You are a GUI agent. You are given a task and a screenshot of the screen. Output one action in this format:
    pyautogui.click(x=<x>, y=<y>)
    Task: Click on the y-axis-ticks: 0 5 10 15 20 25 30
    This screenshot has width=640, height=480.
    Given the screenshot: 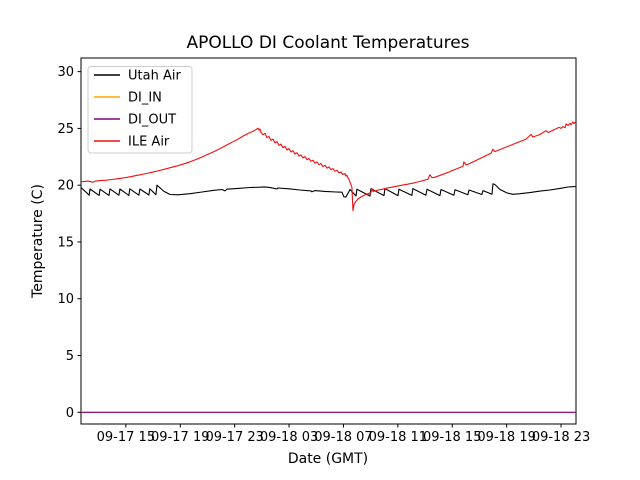 What is the action you would take?
    pyautogui.click(x=69, y=243)
    